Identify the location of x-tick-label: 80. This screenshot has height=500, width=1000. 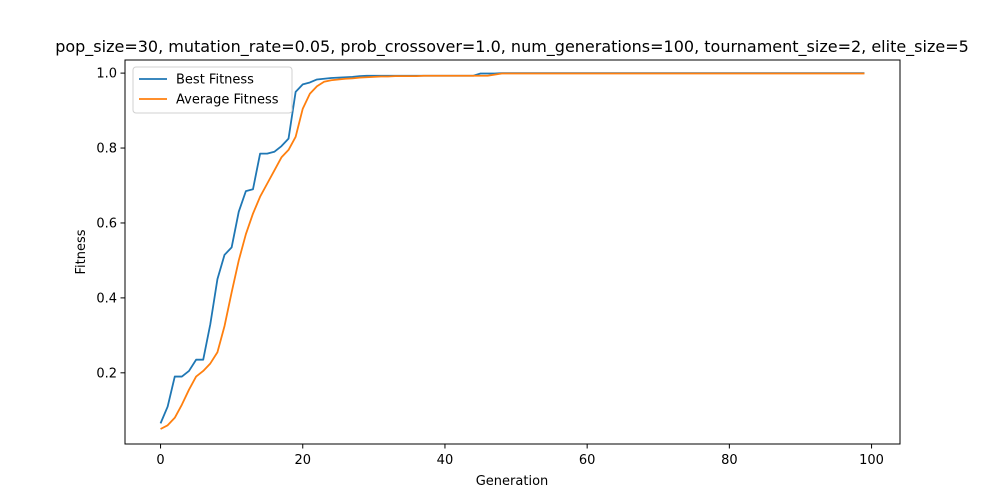
(729, 460).